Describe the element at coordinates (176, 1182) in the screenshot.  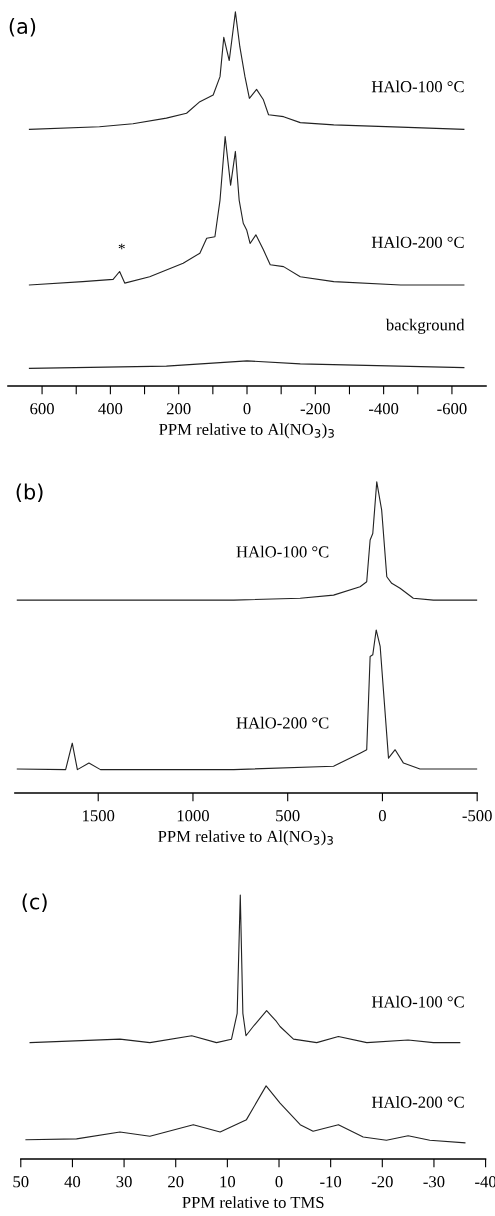
I see `x-tick-label: 20` at that location.